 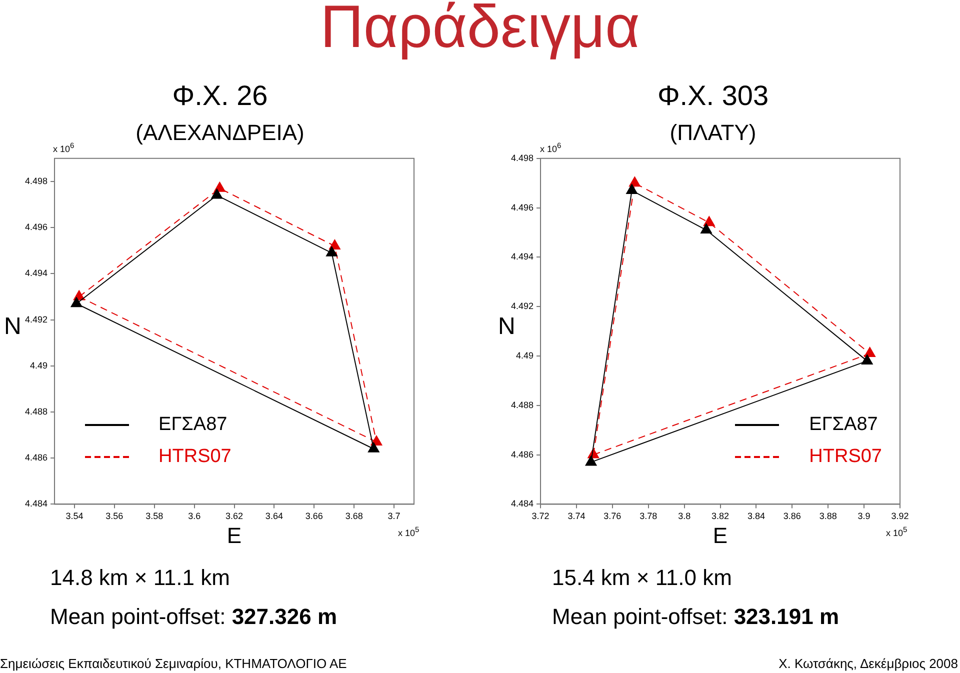 I want to click on text: Mean point-offset: 323.191 m, so click(x=696, y=617).